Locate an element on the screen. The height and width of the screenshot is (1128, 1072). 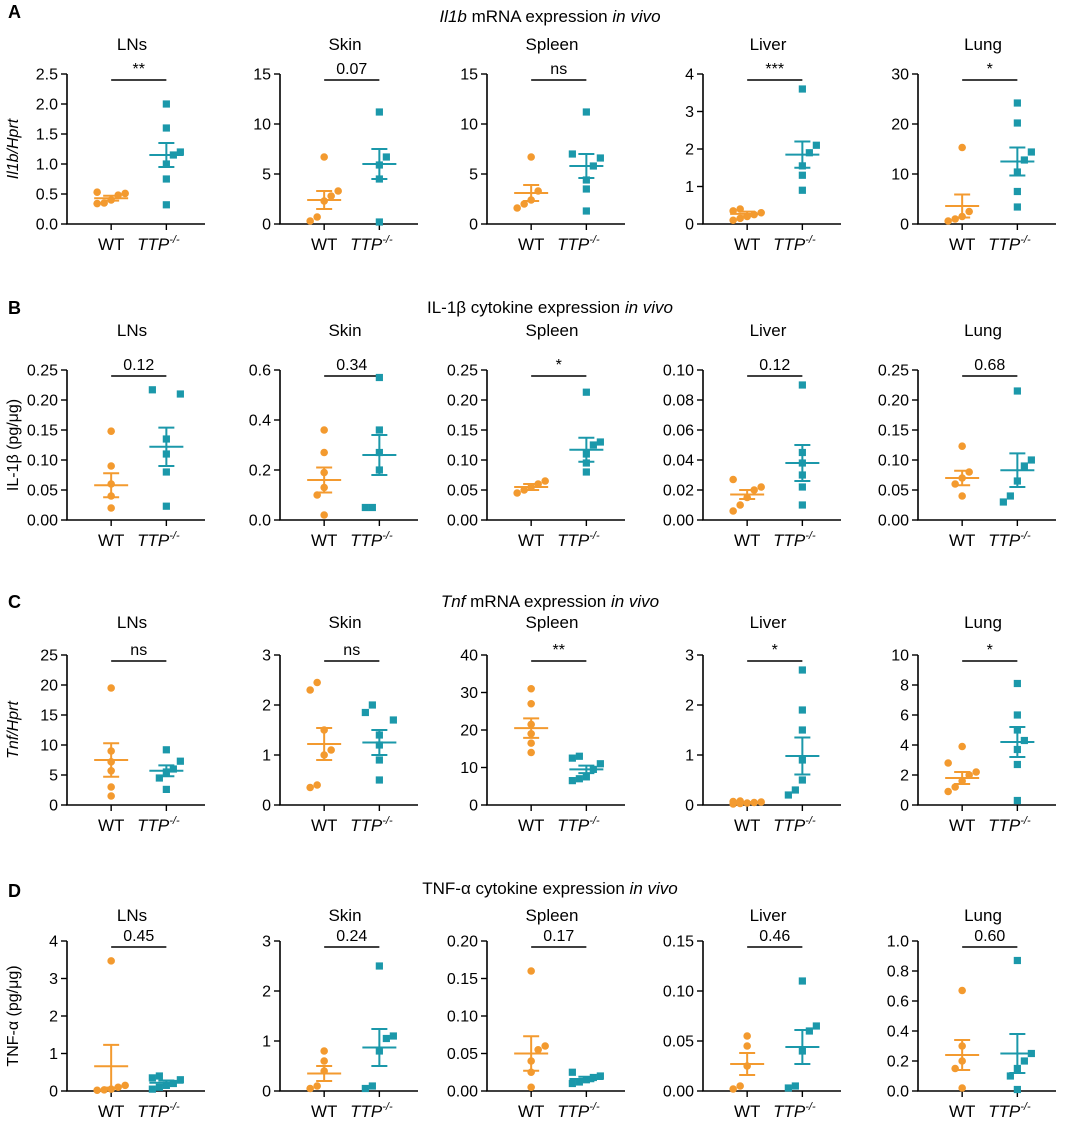
chart-panel-A-lung: Lung 0 10 20 30 WT TTP-/- * is located at coordinates (973, 144).